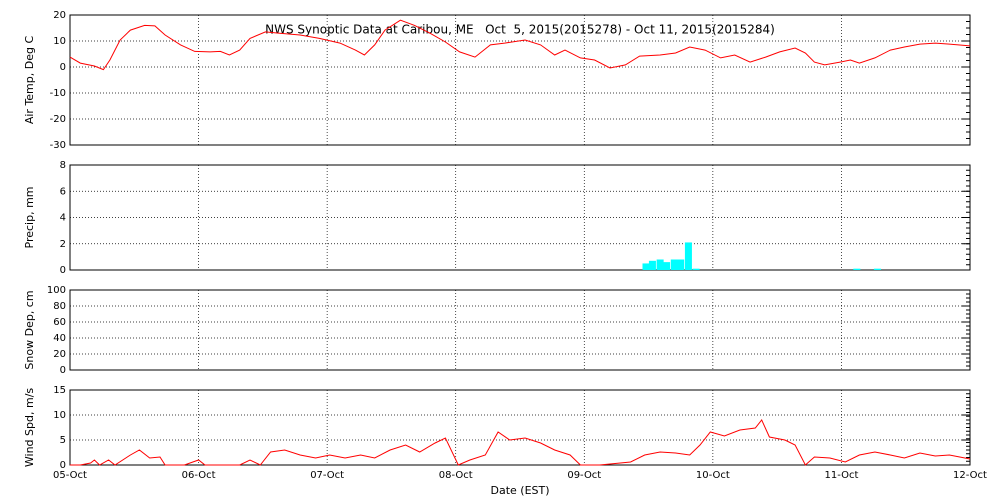  I want to click on x-tick-label: 09-Oct, so click(584, 475).